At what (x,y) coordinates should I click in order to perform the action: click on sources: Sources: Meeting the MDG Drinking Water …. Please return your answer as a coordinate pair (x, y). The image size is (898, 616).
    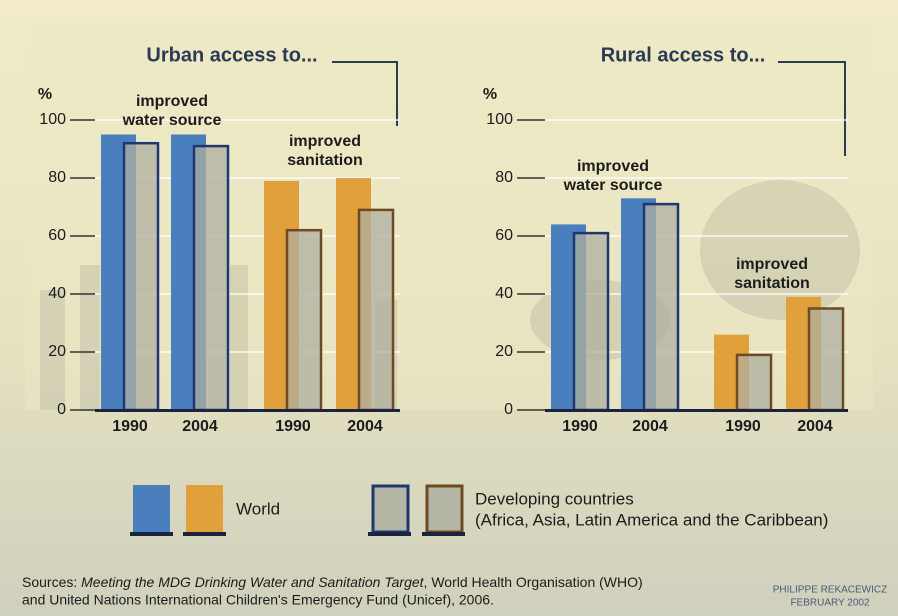
    Looking at the image, I should click on (332, 582).